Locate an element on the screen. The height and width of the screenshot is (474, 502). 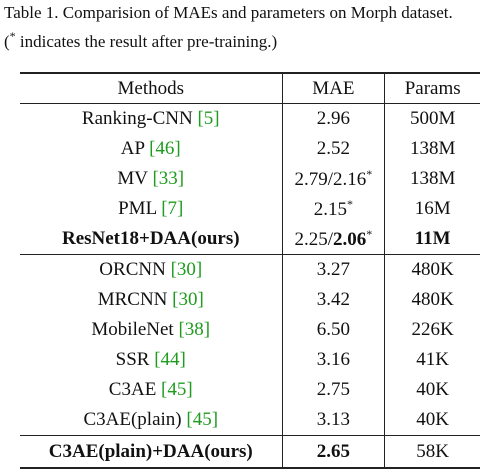
text: 58K is located at coordinates (433, 451).